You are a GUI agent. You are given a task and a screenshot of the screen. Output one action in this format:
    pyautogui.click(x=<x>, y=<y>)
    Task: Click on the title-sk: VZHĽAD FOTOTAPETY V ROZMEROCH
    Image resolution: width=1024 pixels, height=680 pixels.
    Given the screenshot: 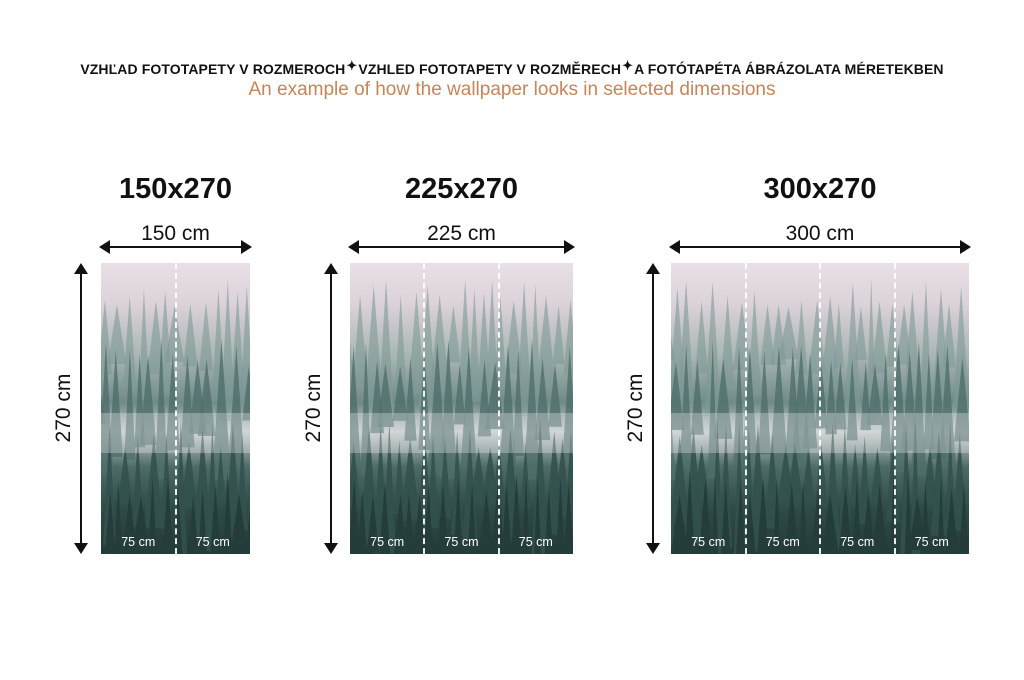 What is the action you would take?
    pyautogui.click(x=213, y=69)
    